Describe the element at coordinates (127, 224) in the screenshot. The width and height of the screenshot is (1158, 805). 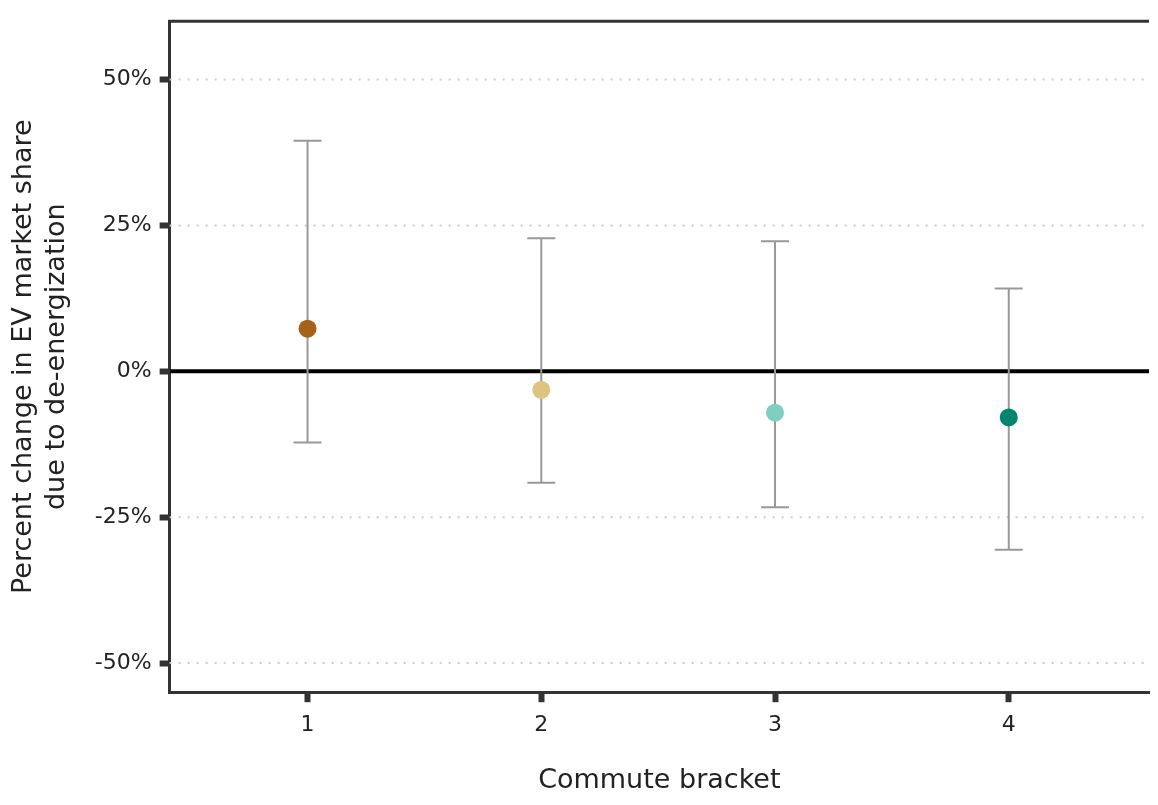
I see `y-tick-label: 25%` at that location.